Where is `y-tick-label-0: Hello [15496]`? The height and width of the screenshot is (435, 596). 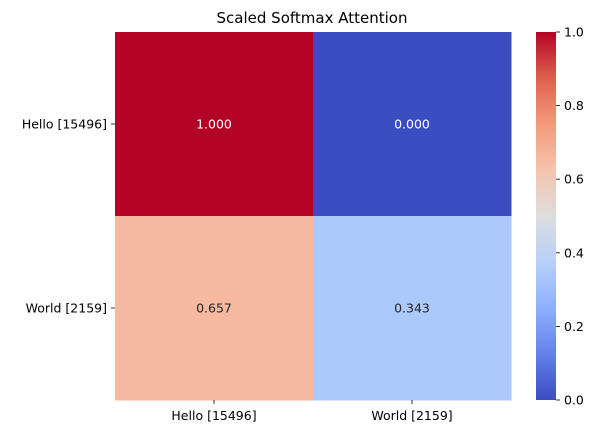 y-tick-label-0: Hello [15496] is located at coordinates (64, 124).